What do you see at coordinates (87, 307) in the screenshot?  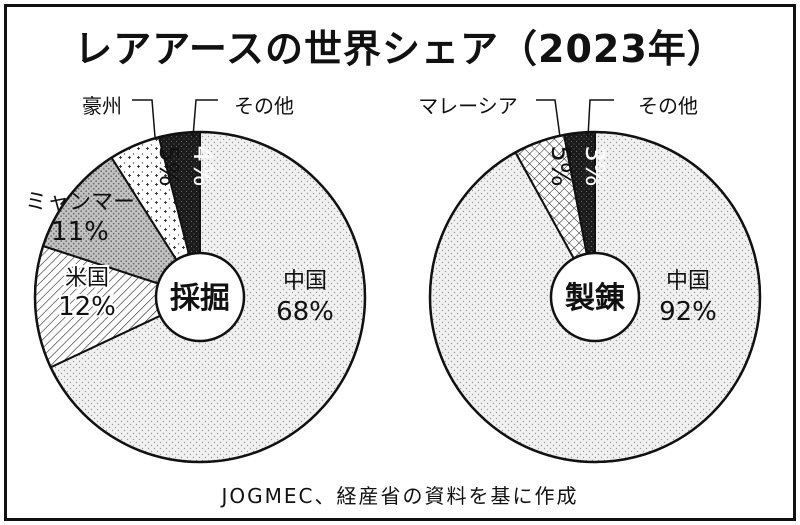 I see `slice-value: 12%` at bounding box center [87, 307].